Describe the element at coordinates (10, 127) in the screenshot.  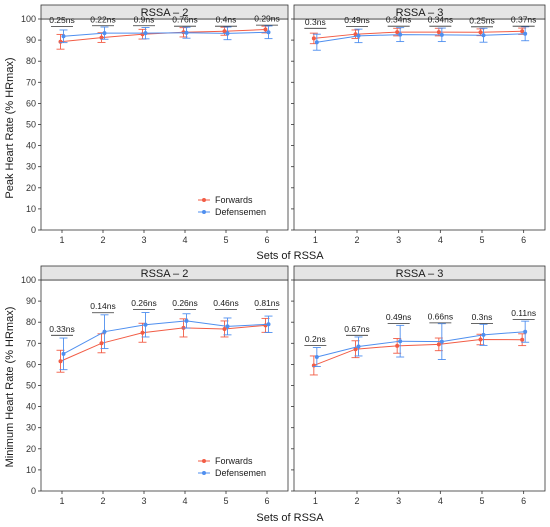
I see `y-axis-title-top: Peak Heart Rate (% HRmax)` at that location.